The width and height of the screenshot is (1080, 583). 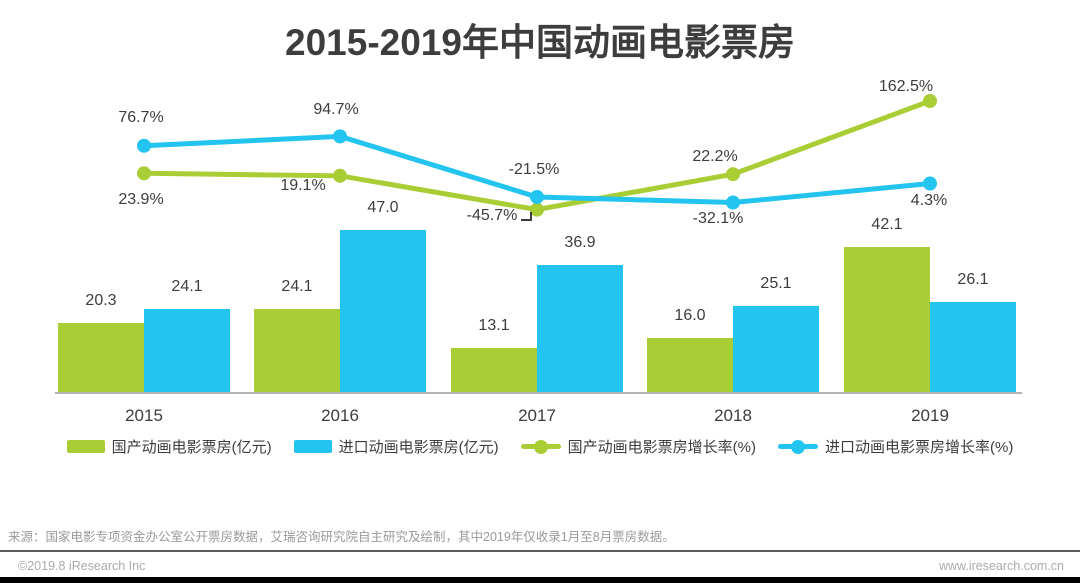 I want to click on domestic-marker-2018, so click(x=733, y=174).